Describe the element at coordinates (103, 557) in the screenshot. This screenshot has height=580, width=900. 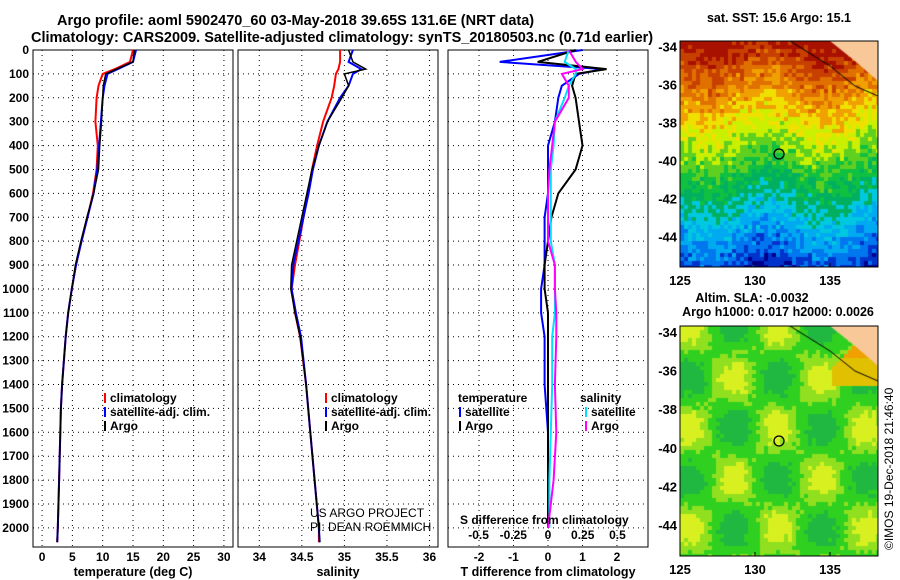
I see `x-tick-label: 10` at that location.